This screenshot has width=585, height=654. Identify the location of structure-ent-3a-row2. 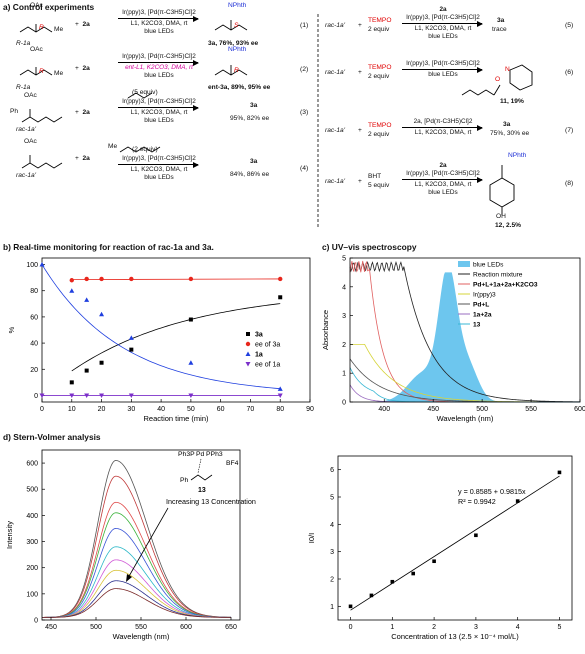
(231, 70).